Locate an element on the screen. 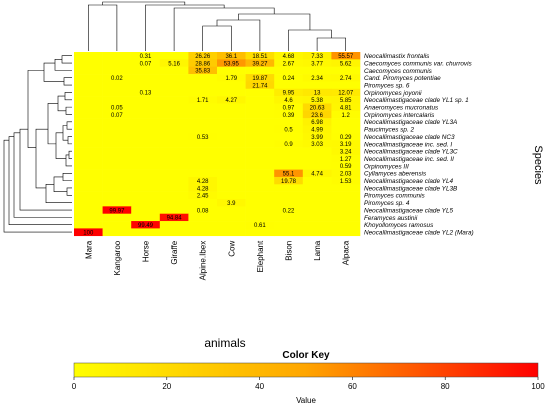  row-label: Orpinomyces intercalaris is located at coordinates (399, 115).